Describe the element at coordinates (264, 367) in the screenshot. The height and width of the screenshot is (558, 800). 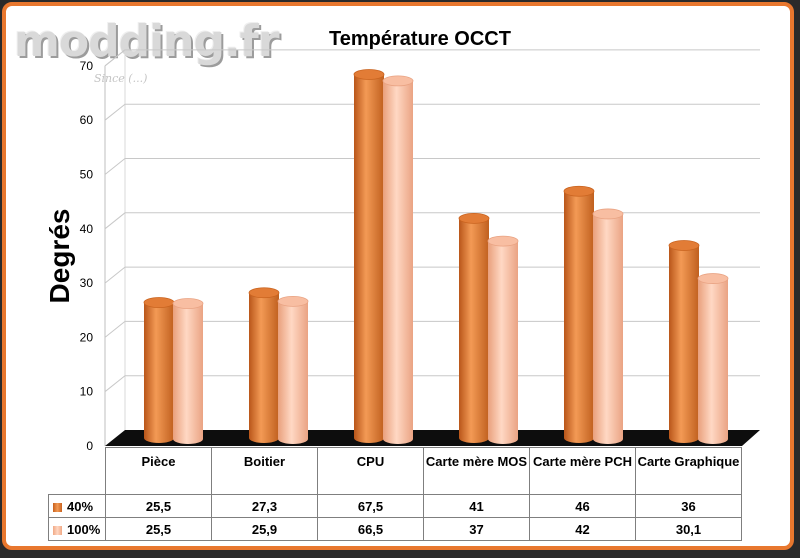
I see `bar-1-2-body` at that location.